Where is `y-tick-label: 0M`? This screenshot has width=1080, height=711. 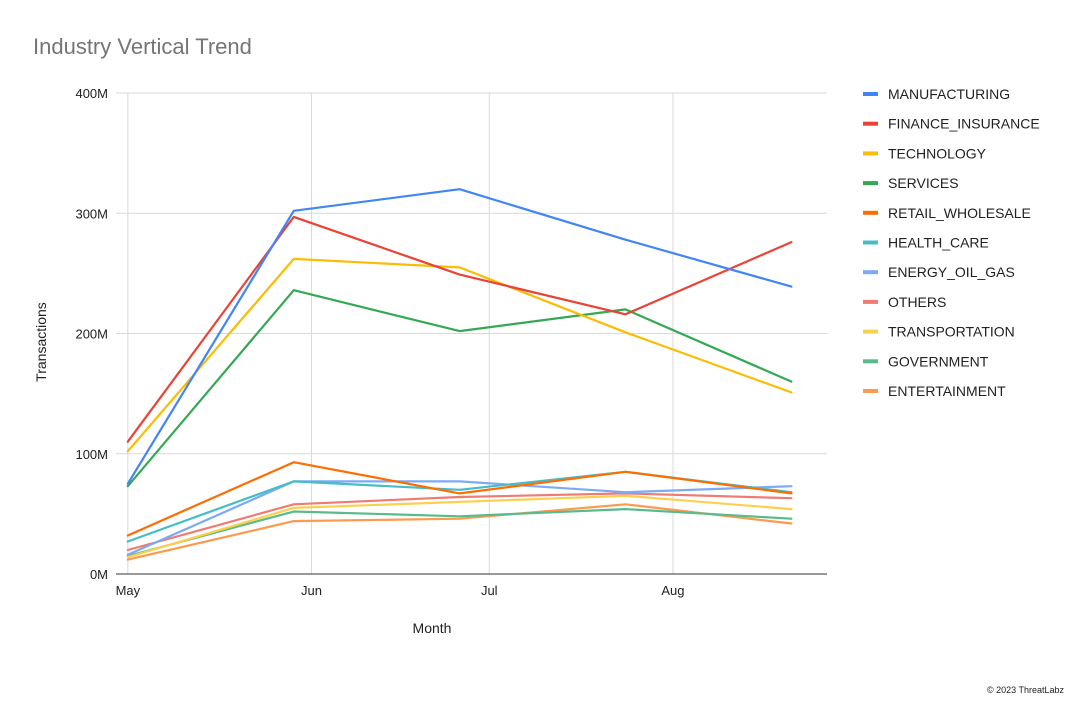 y-tick-label: 0M is located at coordinates (99, 574).